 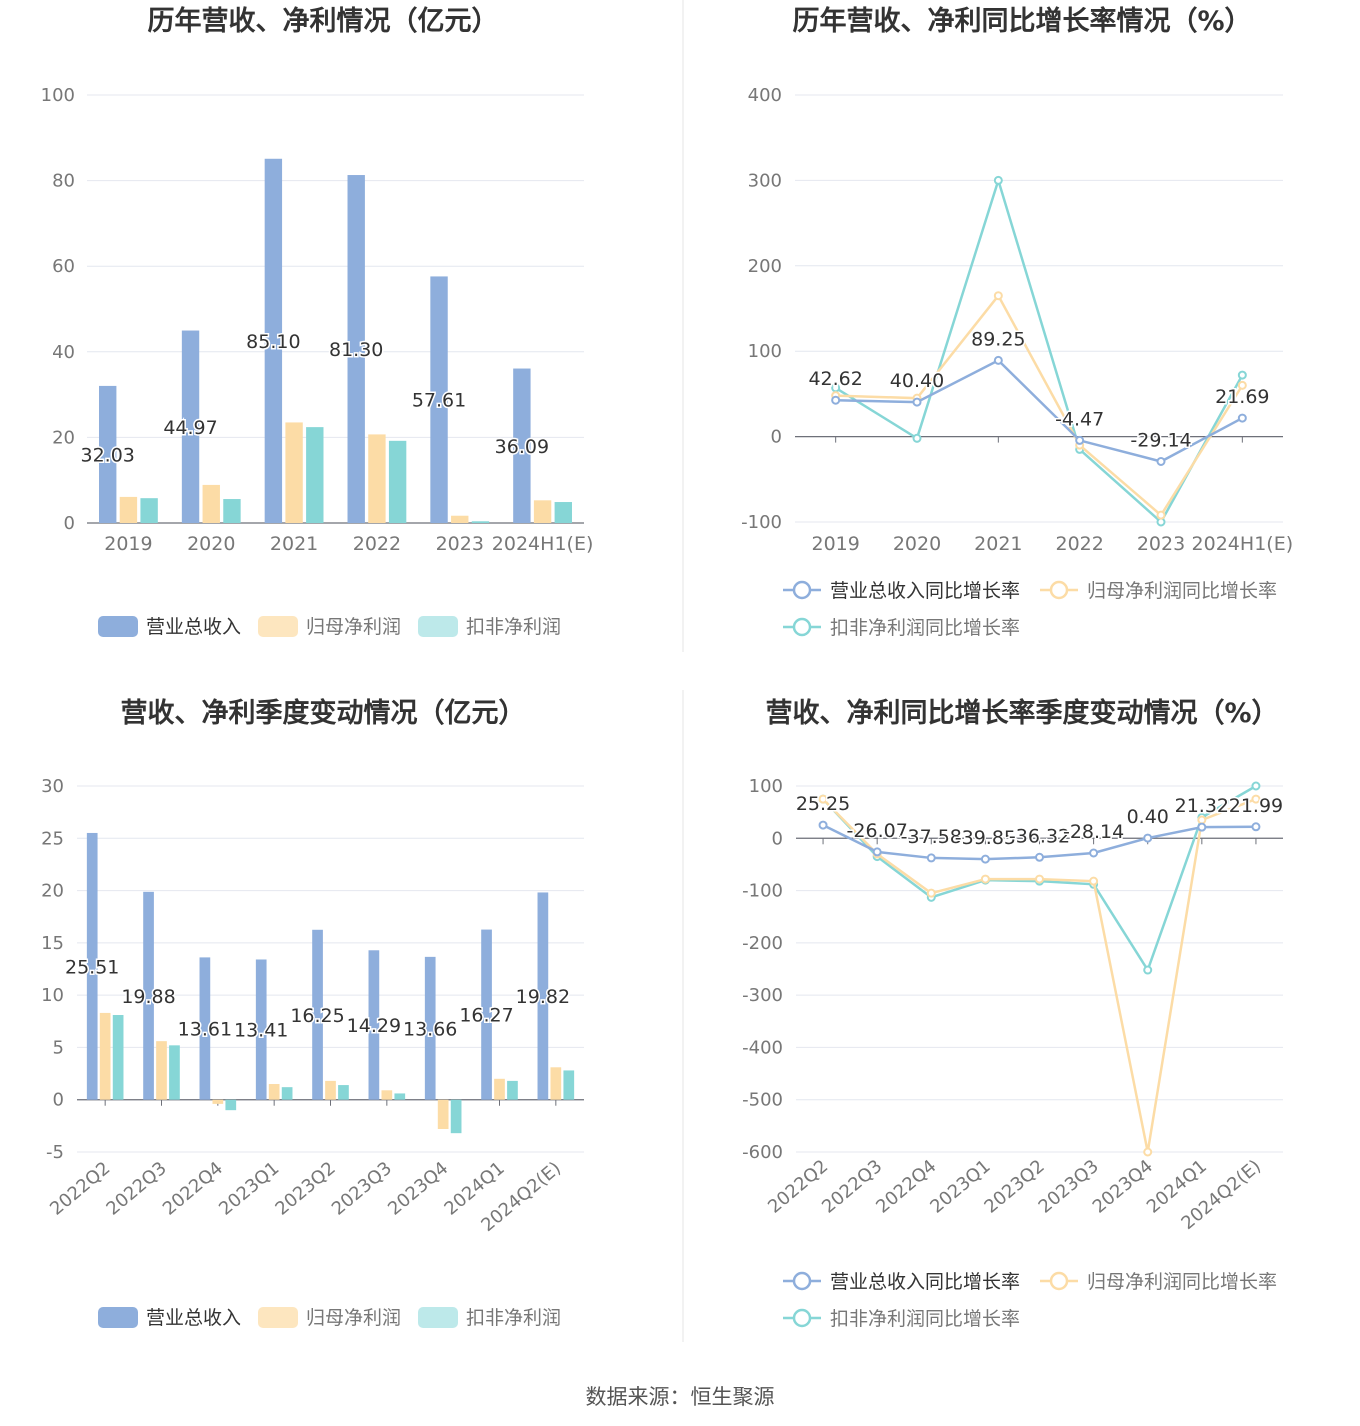 I want to click on bar-data-label: 57.61, so click(x=439, y=401).